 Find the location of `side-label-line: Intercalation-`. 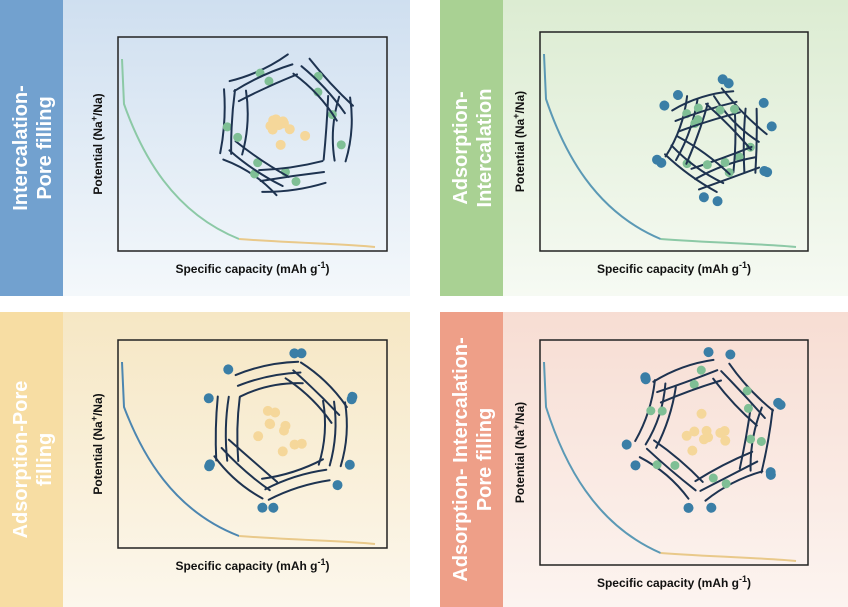

side-label-line: Intercalation- is located at coordinates (21, 148).